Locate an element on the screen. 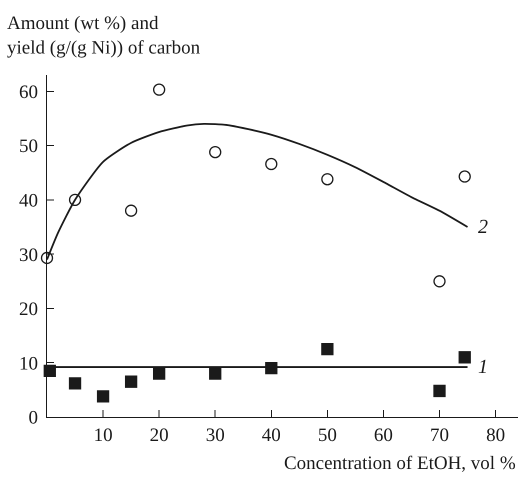 The image size is (522, 477). x-tick-label: 50 is located at coordinates (327, 435).